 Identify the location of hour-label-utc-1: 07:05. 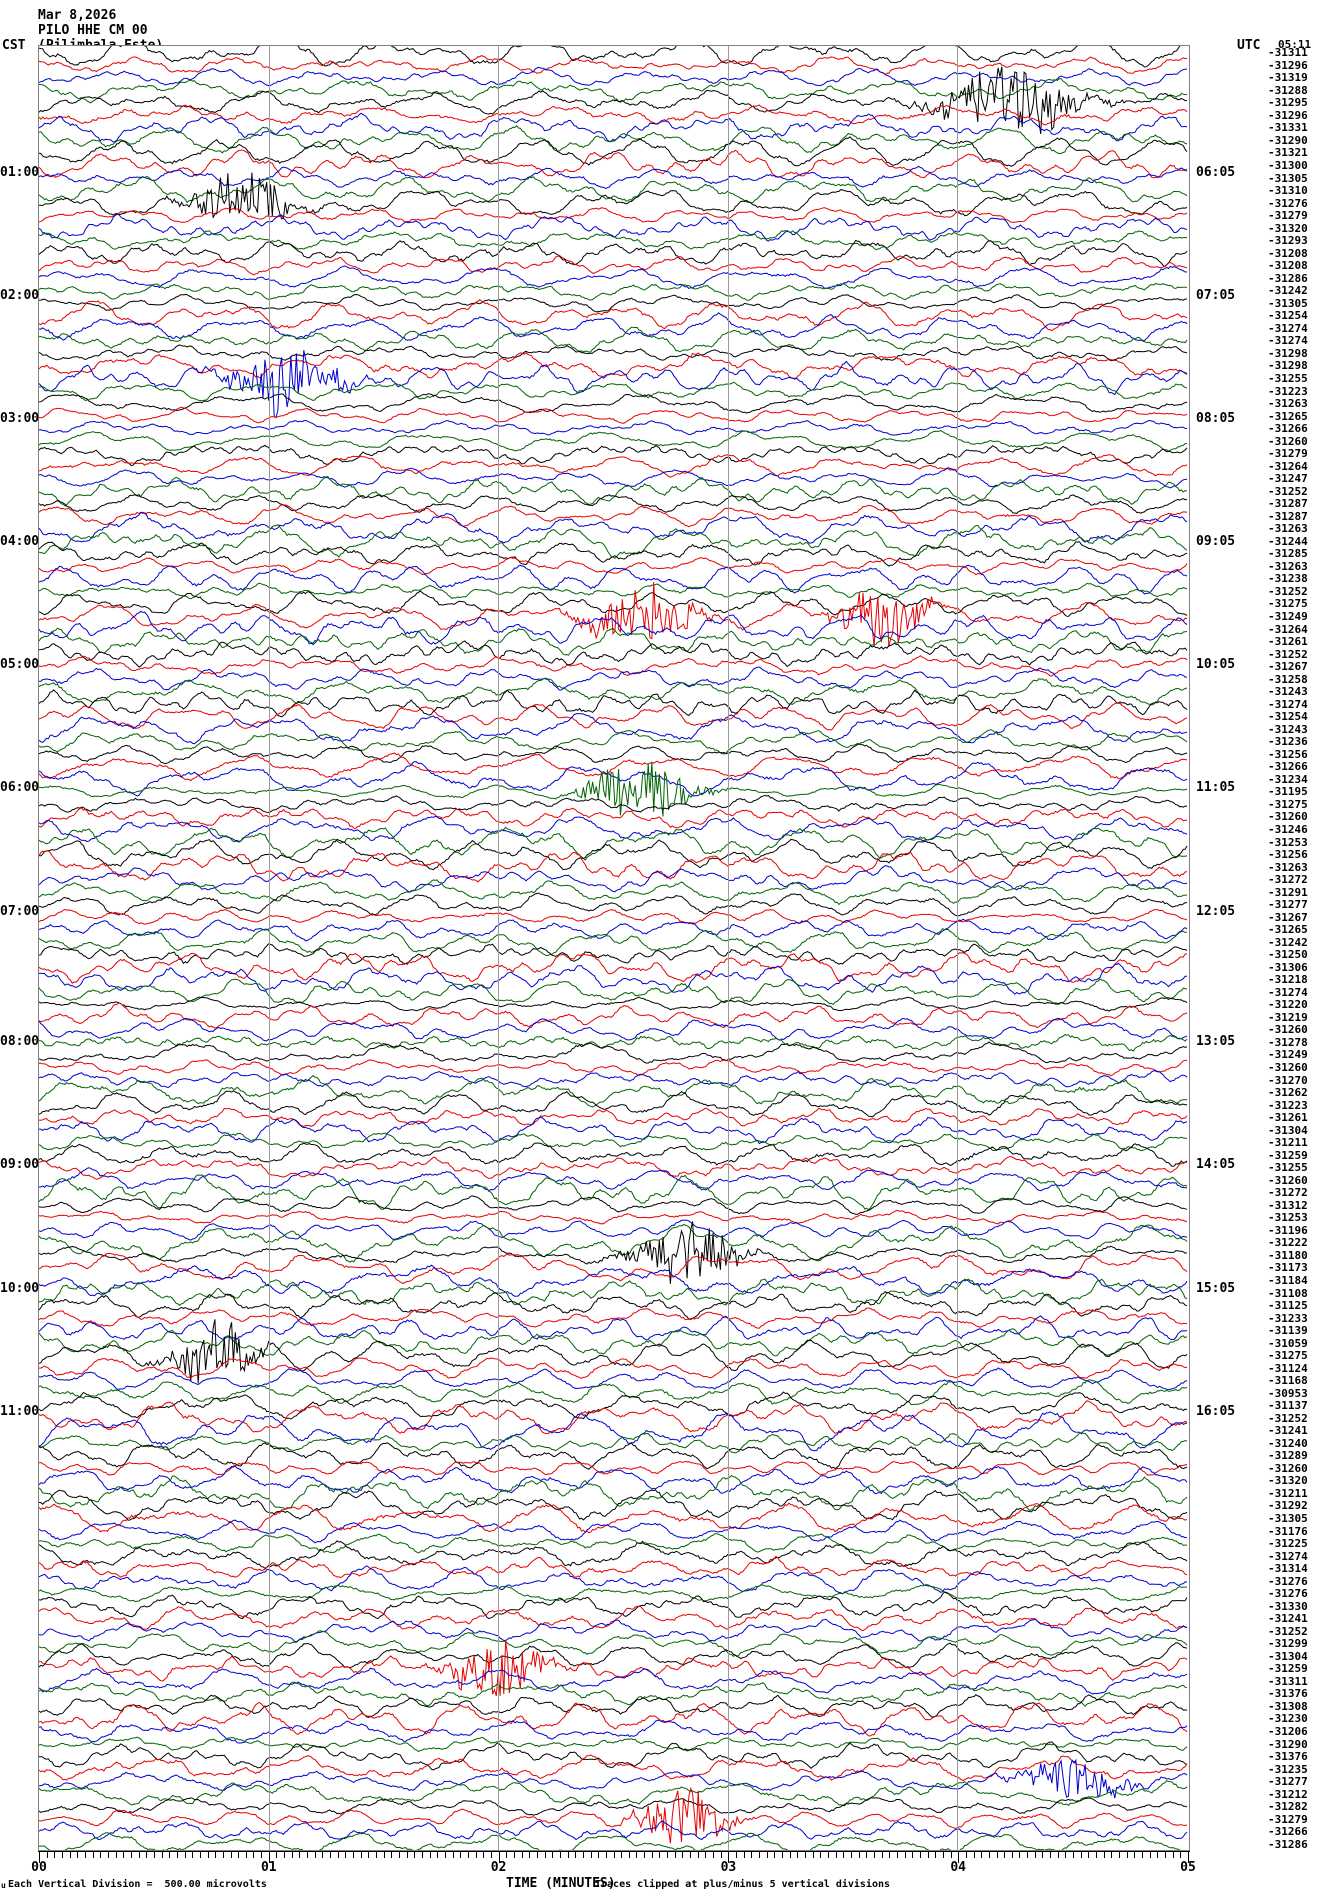
(1216, 295).